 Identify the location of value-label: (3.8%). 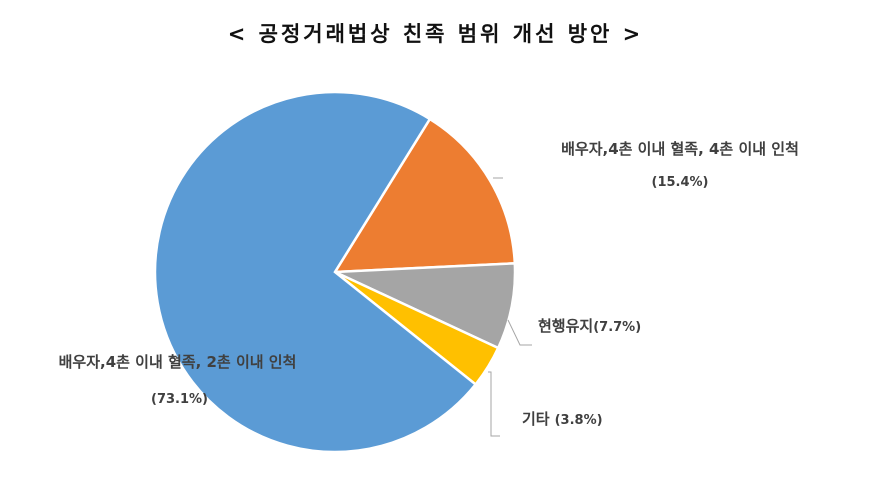
(578, 420).